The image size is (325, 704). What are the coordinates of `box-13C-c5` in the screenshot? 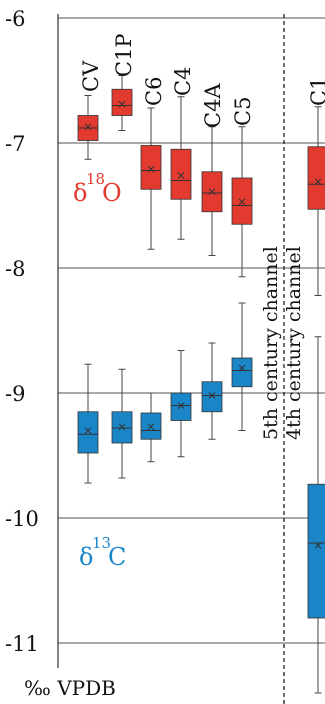 It's located at (242, 366).